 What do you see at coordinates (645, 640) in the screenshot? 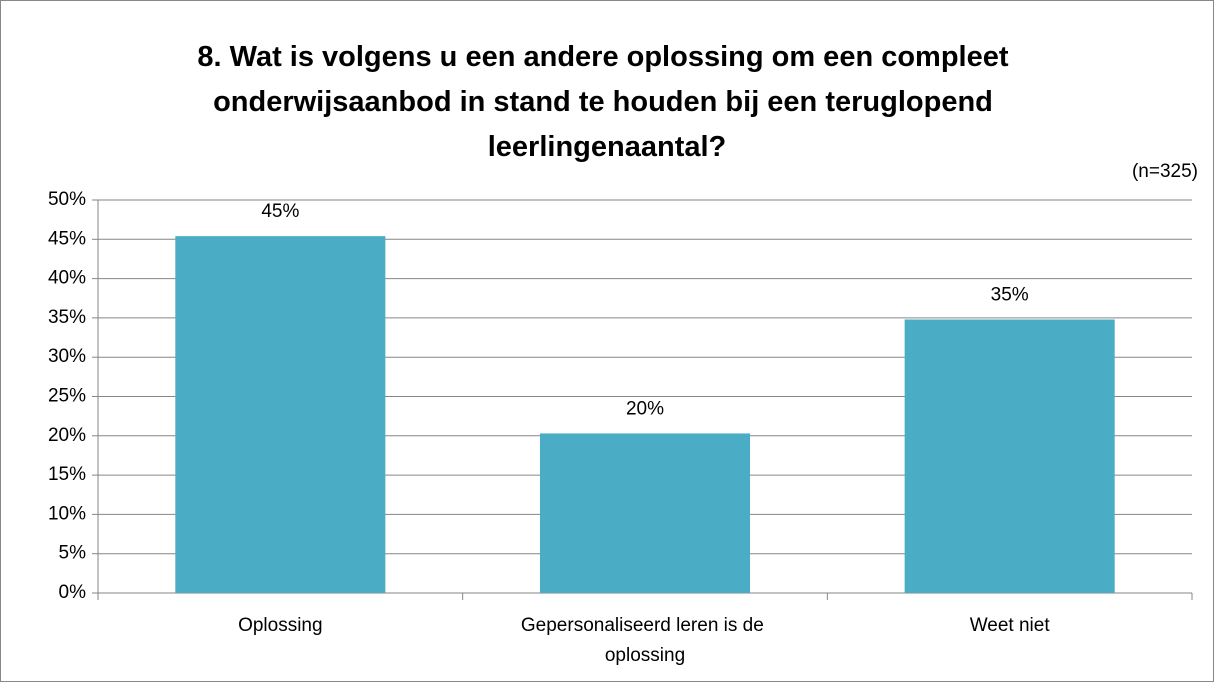
I see `x-tick-label: Gepersonaliseerd leren is de oplossing` at bounding box center [645, 640].